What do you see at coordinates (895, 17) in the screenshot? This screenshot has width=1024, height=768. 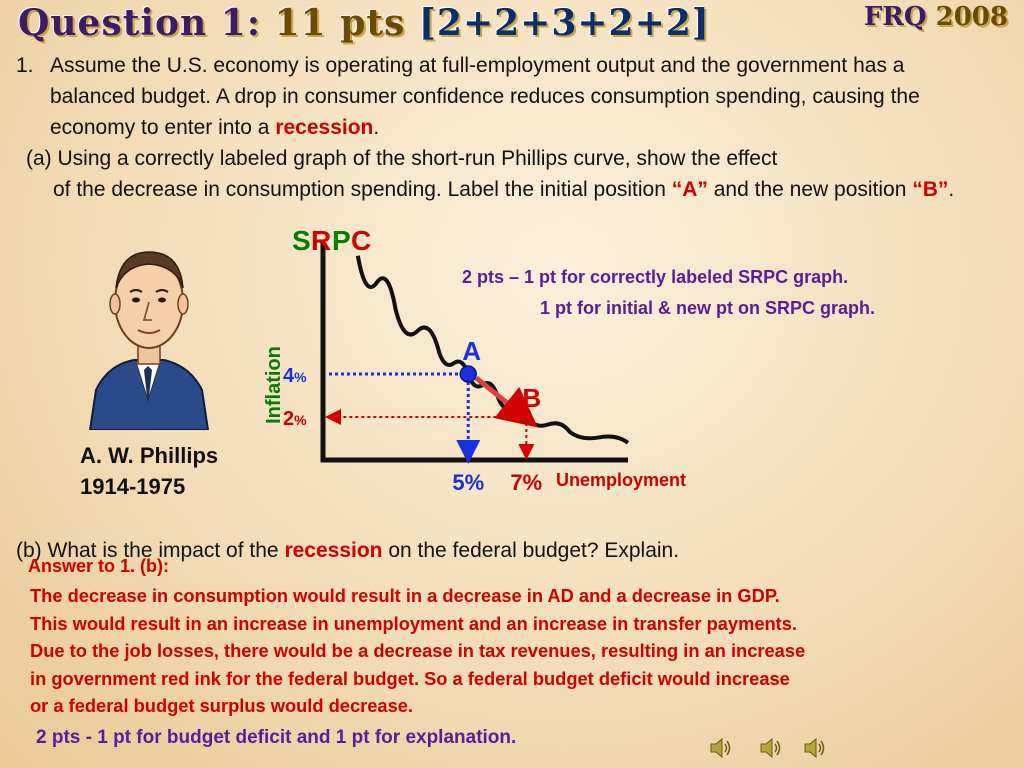 I see `frq-text: FRQ` at bounding box center [895, 17].